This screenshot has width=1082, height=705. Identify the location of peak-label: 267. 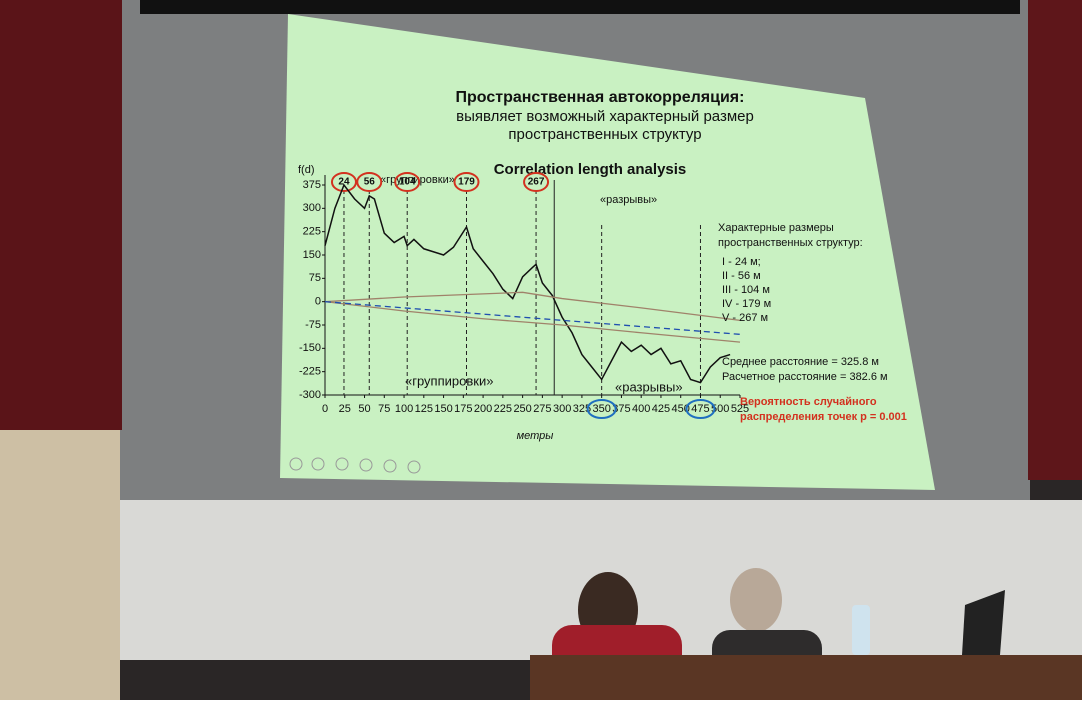
(536, 182).